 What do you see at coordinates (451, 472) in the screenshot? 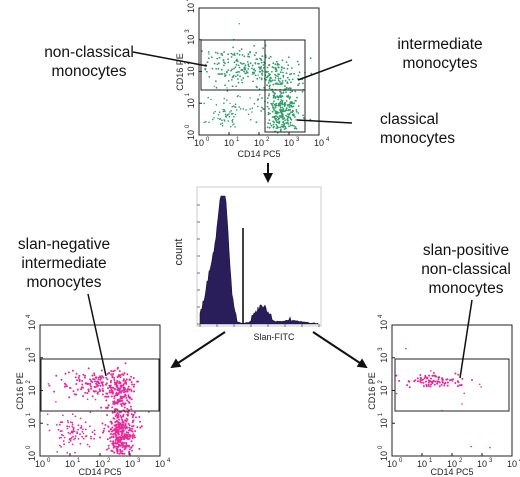
I see `bottom-right-x-axis-label: CD14 PC5` at bounding box center [451, 472].